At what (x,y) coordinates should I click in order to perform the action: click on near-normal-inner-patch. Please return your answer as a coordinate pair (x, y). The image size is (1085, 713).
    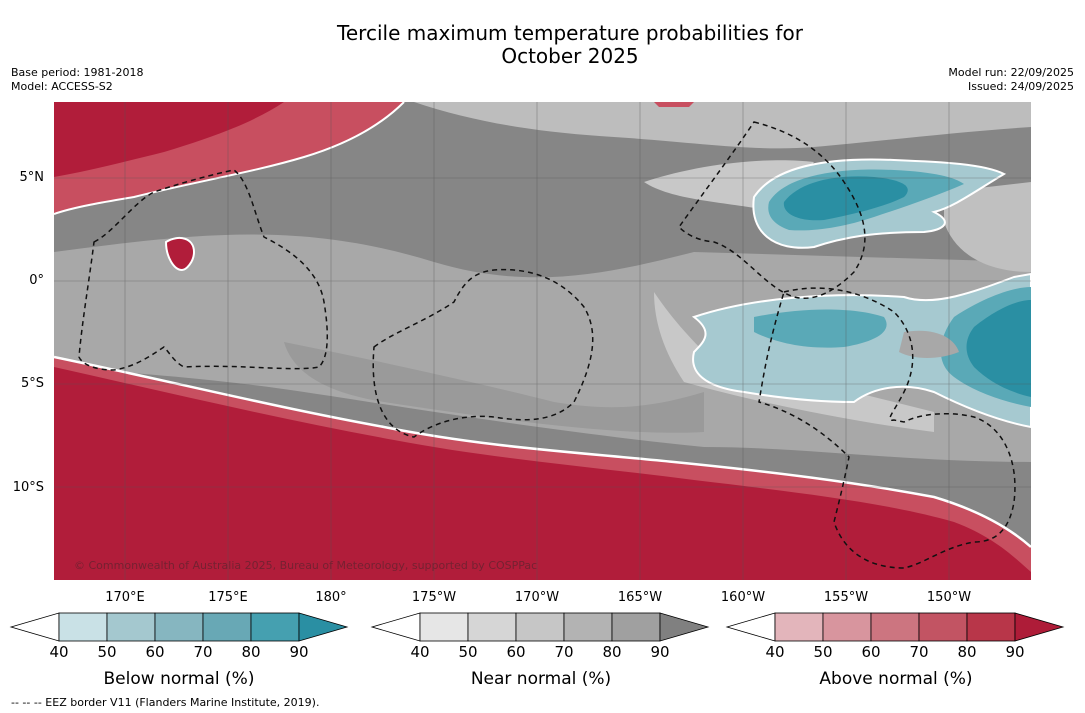
    Looking at the image, I should click on (929, 344).